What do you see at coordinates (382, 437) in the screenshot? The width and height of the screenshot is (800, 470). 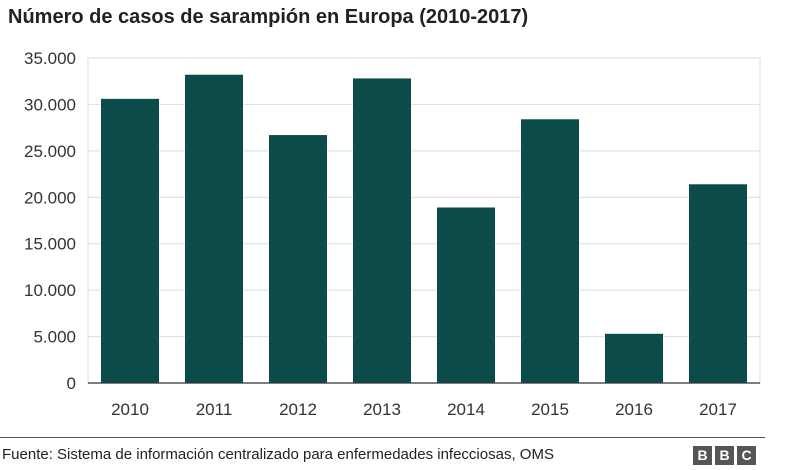 I see `footer-divider` at bounding box center [382, 437].